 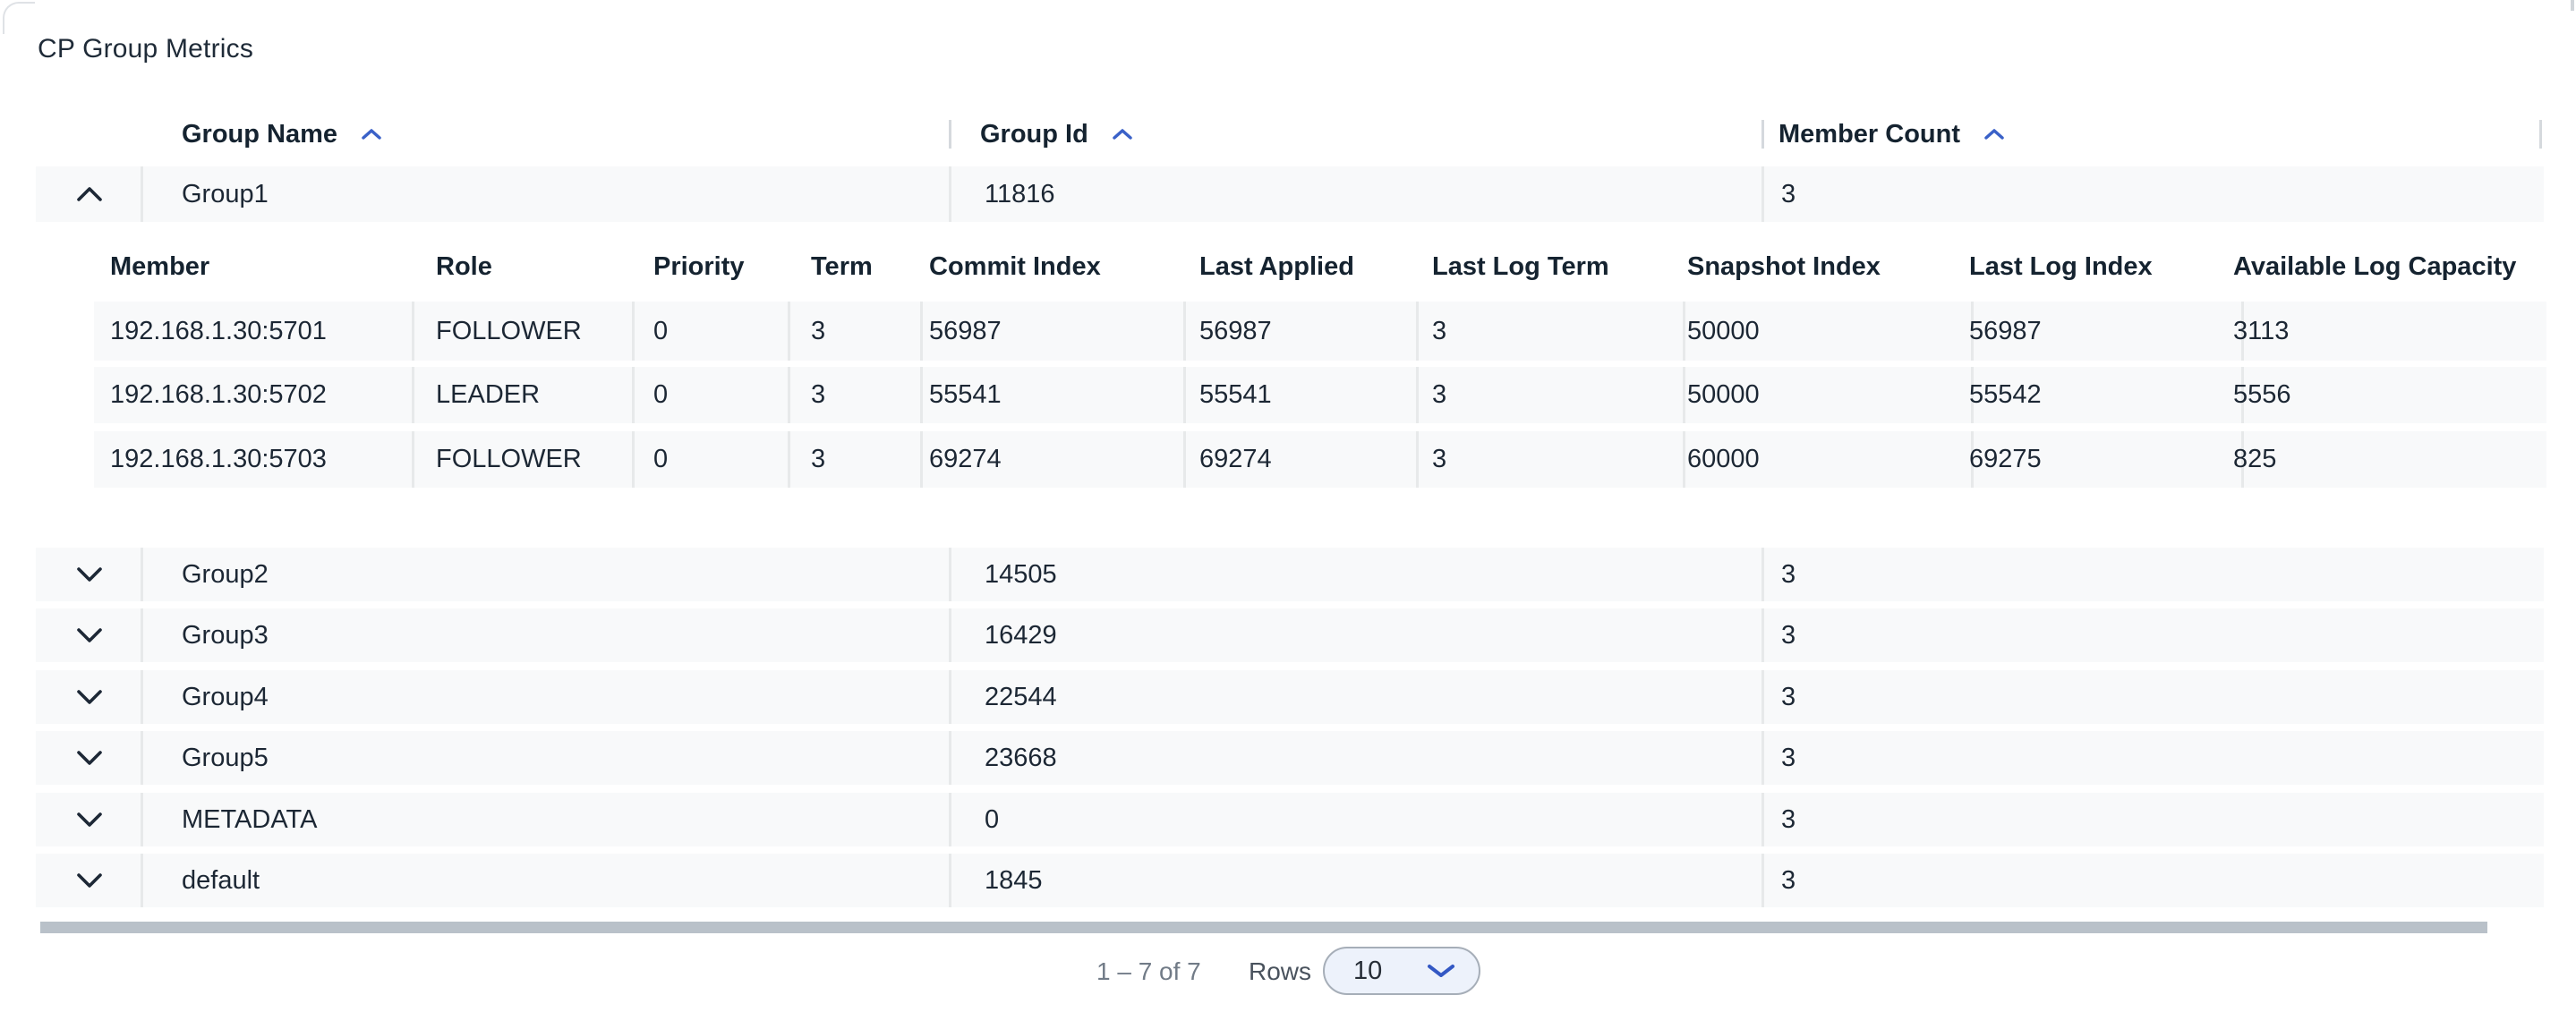 I want to click on member-cell: 60000, so click(x=1723, y=459).